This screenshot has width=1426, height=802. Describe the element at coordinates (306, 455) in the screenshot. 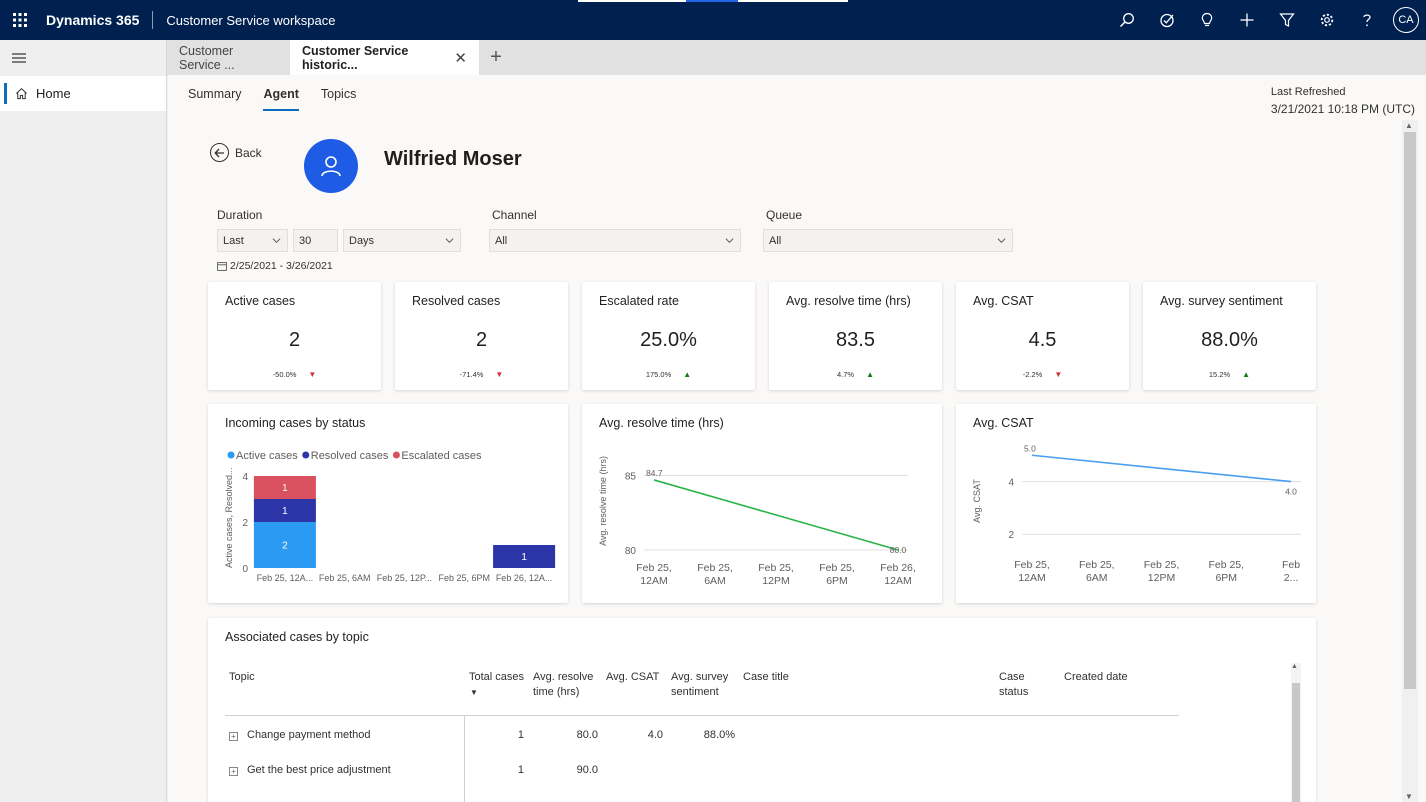

I see `legend-marker` at that location.